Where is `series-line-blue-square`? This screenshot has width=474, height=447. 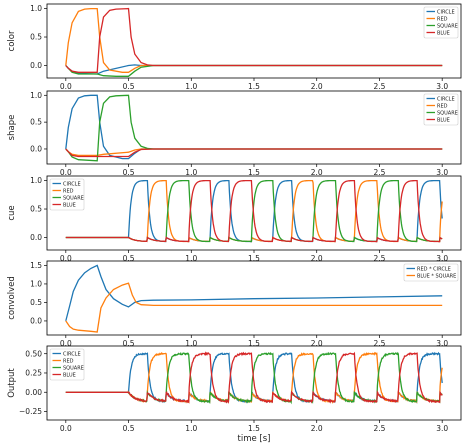 series-line-blue-square is located at coordinates (254, 307).